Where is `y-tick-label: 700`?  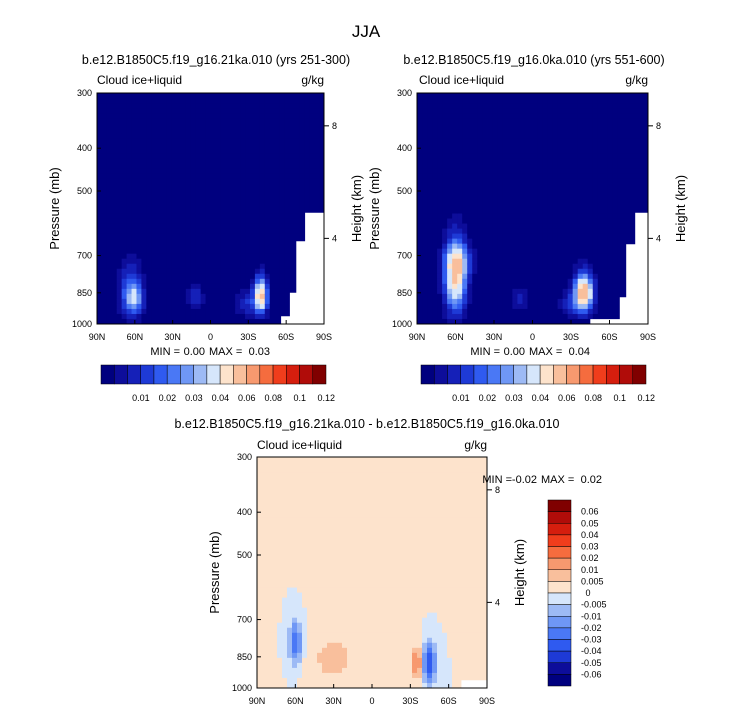
y-tick-label: 700 is located at coordinates (84, 256).